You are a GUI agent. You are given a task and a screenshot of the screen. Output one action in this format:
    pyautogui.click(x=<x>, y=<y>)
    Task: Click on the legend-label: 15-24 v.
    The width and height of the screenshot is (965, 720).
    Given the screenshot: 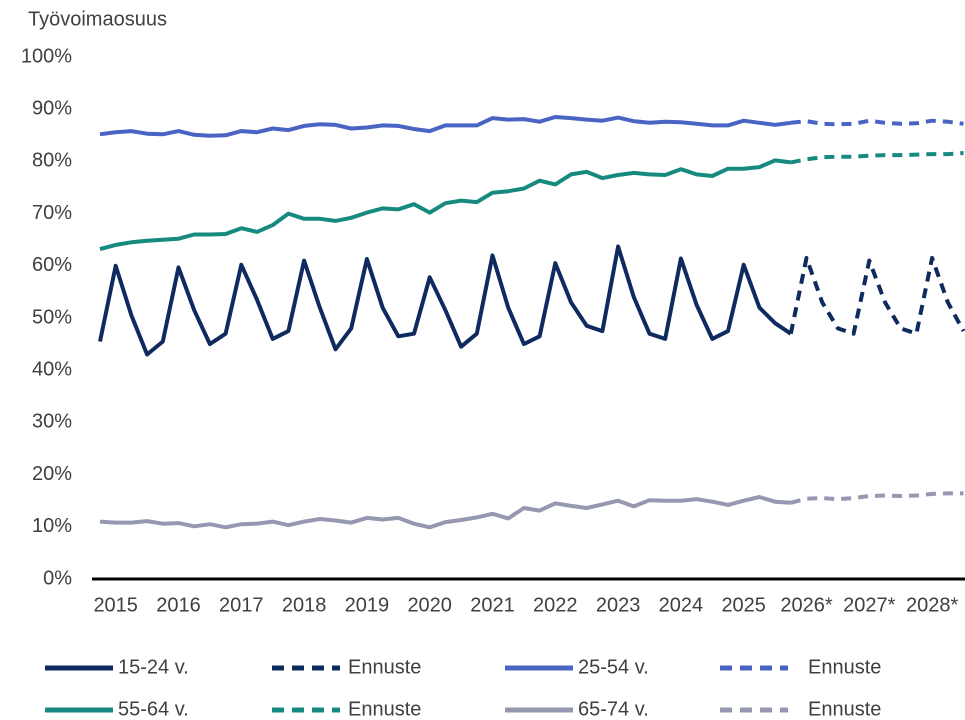 What is the action you would take?
    pyautogui.click(x=153, y=667)
    